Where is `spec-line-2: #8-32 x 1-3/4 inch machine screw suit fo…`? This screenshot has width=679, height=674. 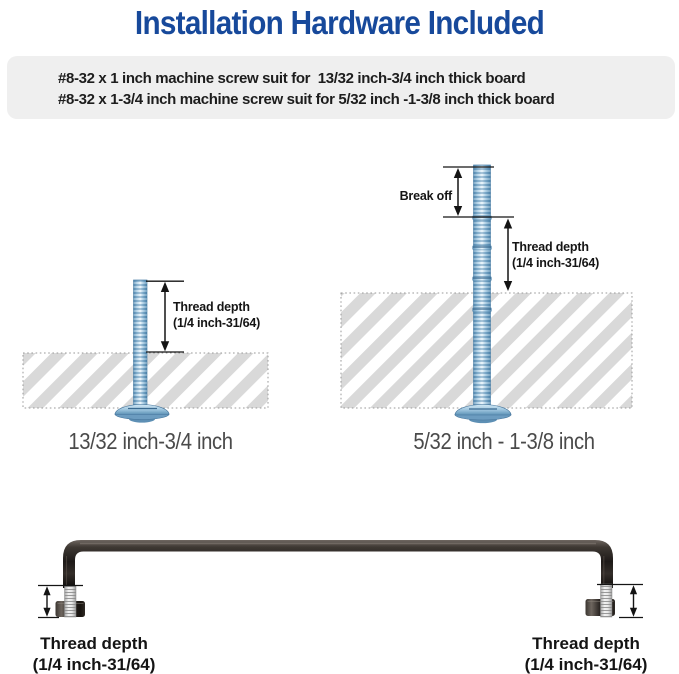
spec-line-2: #8-32 x 1-3/4 inch machine screw suit fo… is located at coordinates (306, 99).